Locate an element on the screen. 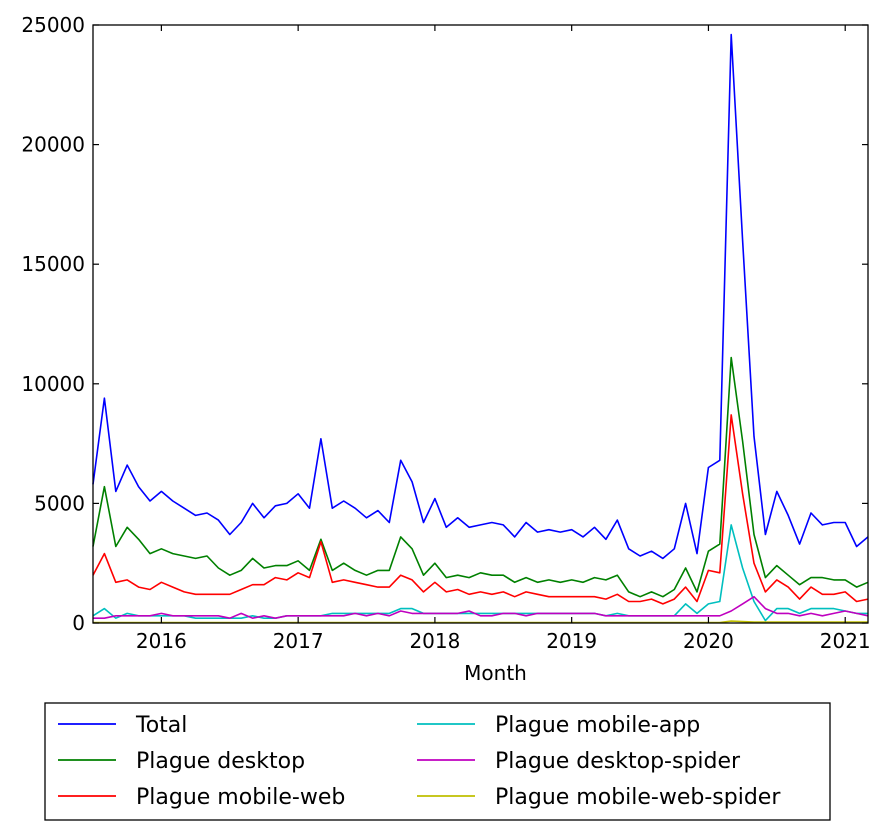 The image size is (887, 828). x-axis-title: Month is located at coordinates (495, 673).